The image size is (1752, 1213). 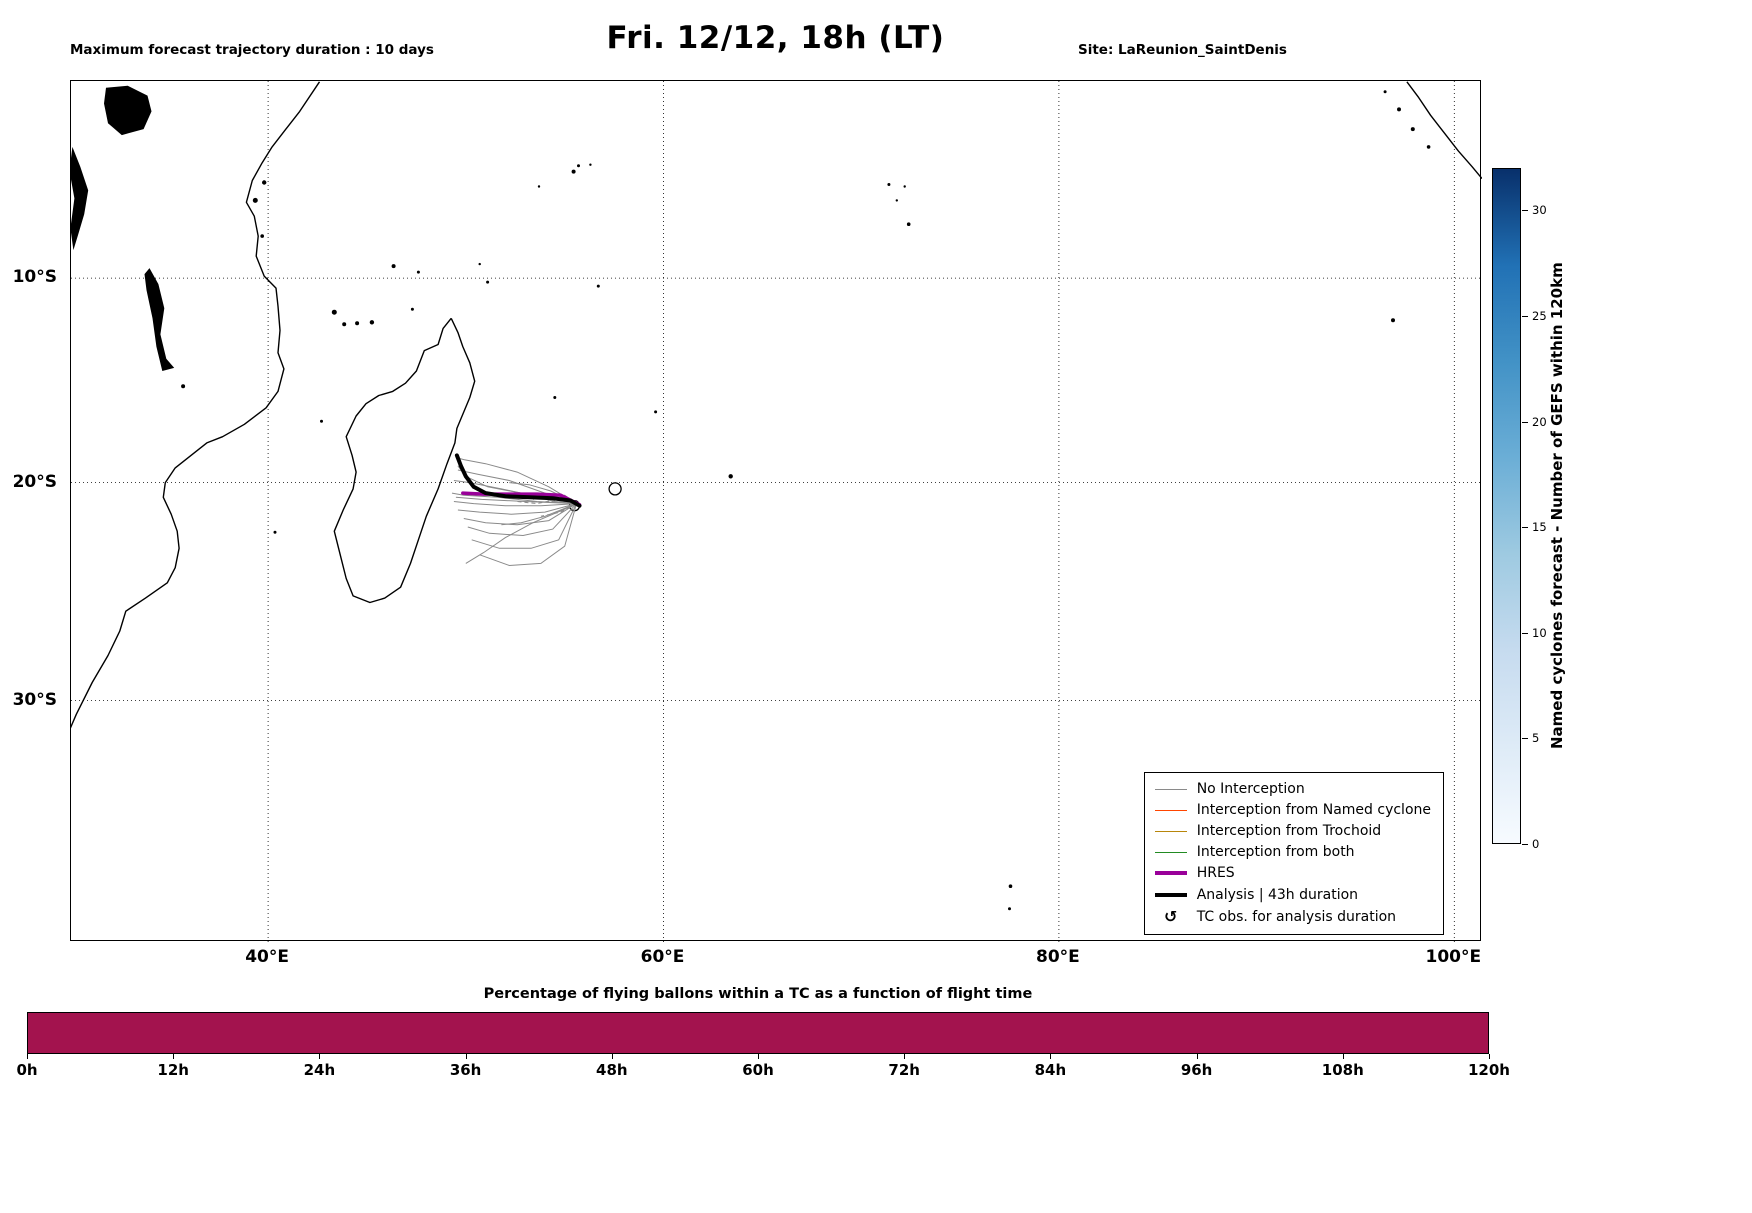 What do you see at coordinates (1539, 210) in the screenshot?
I see `colorbar-tick-label: 30` at bounding box center [1539, 210].